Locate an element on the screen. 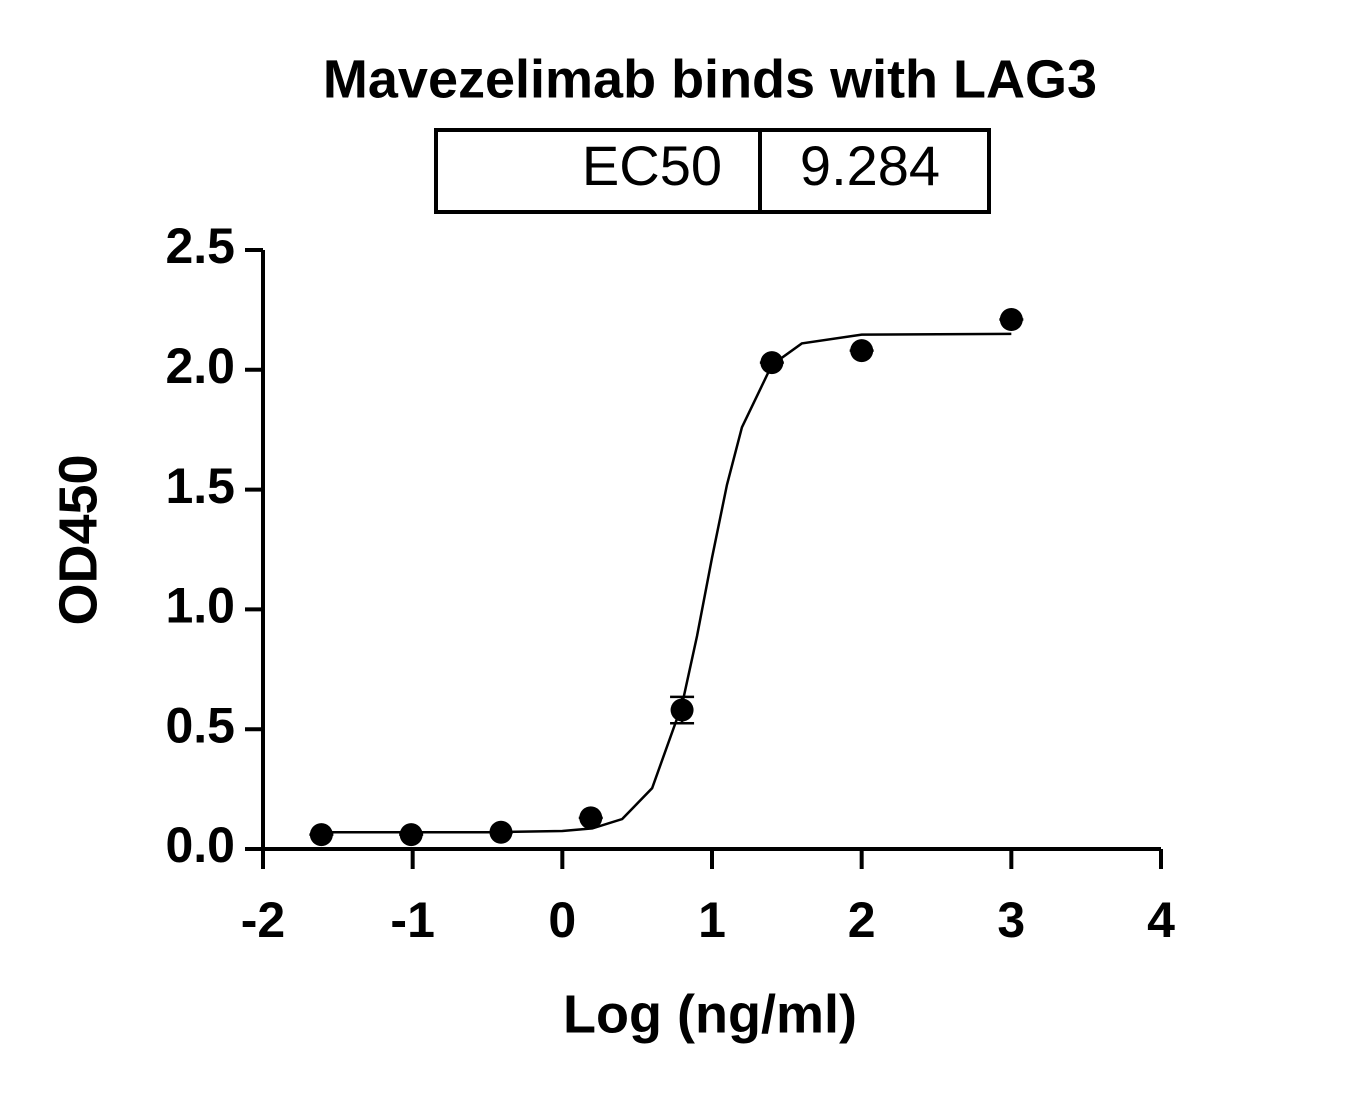 The image size is (1361, 1096). y-tick-label: 0.0 is located at coordinates (200, 845).